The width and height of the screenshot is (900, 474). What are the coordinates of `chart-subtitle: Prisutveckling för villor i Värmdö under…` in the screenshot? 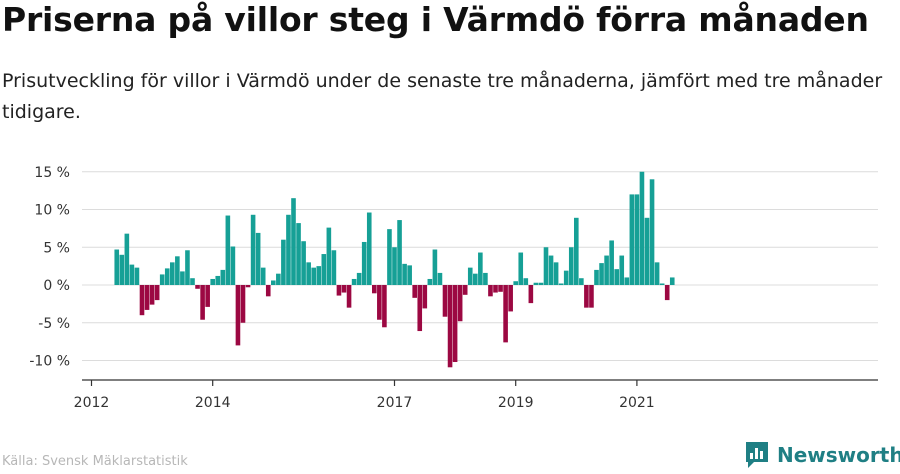 It's located at (442, 96).